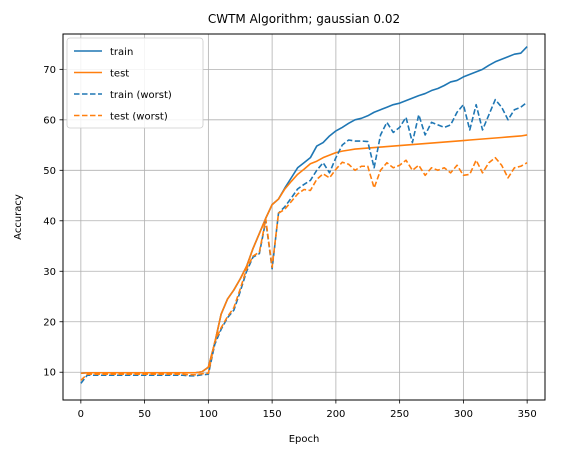 The image size is (562, 455). I want to click on y-tick-label: 20, so click(49, 322).